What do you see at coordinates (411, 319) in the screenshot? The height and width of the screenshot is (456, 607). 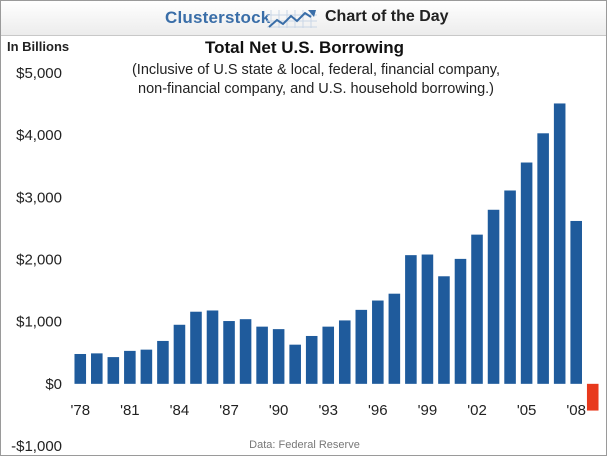 I see `bar-1998` at bounding box center [411, 319].